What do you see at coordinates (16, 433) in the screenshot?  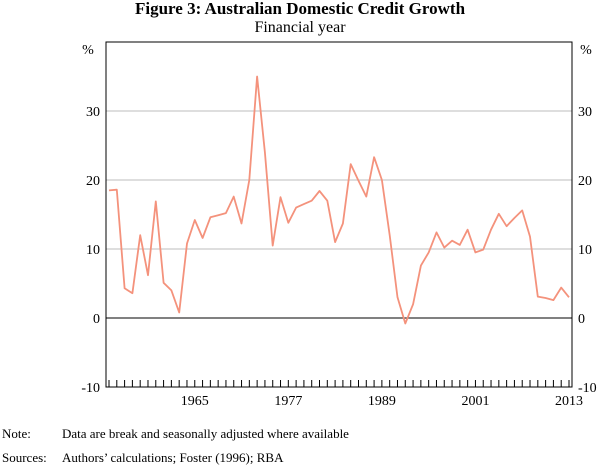 I see `note-label: Note:` at bounding box center [16, 433].